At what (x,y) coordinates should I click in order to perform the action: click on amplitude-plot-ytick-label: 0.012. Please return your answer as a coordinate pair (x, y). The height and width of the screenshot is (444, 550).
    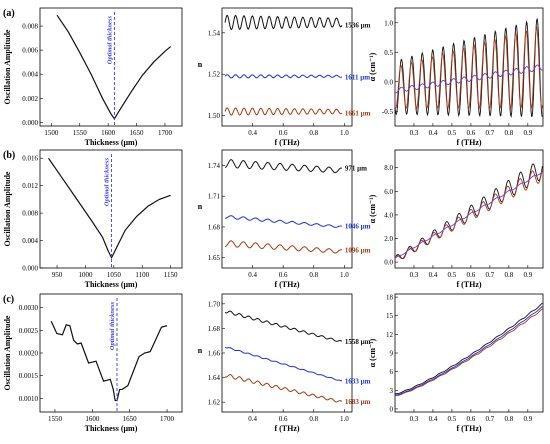
    Looking at the image, I should click on (30, 186).